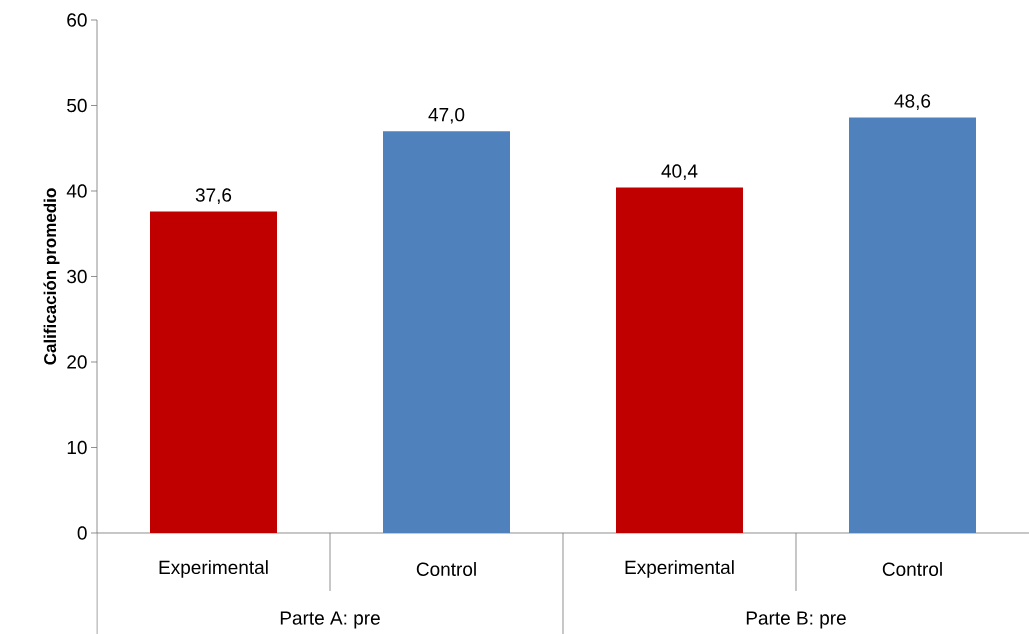 This screenshot has height=634, width=1029. I want to click on data-label: 48,6, so click(912, 102).